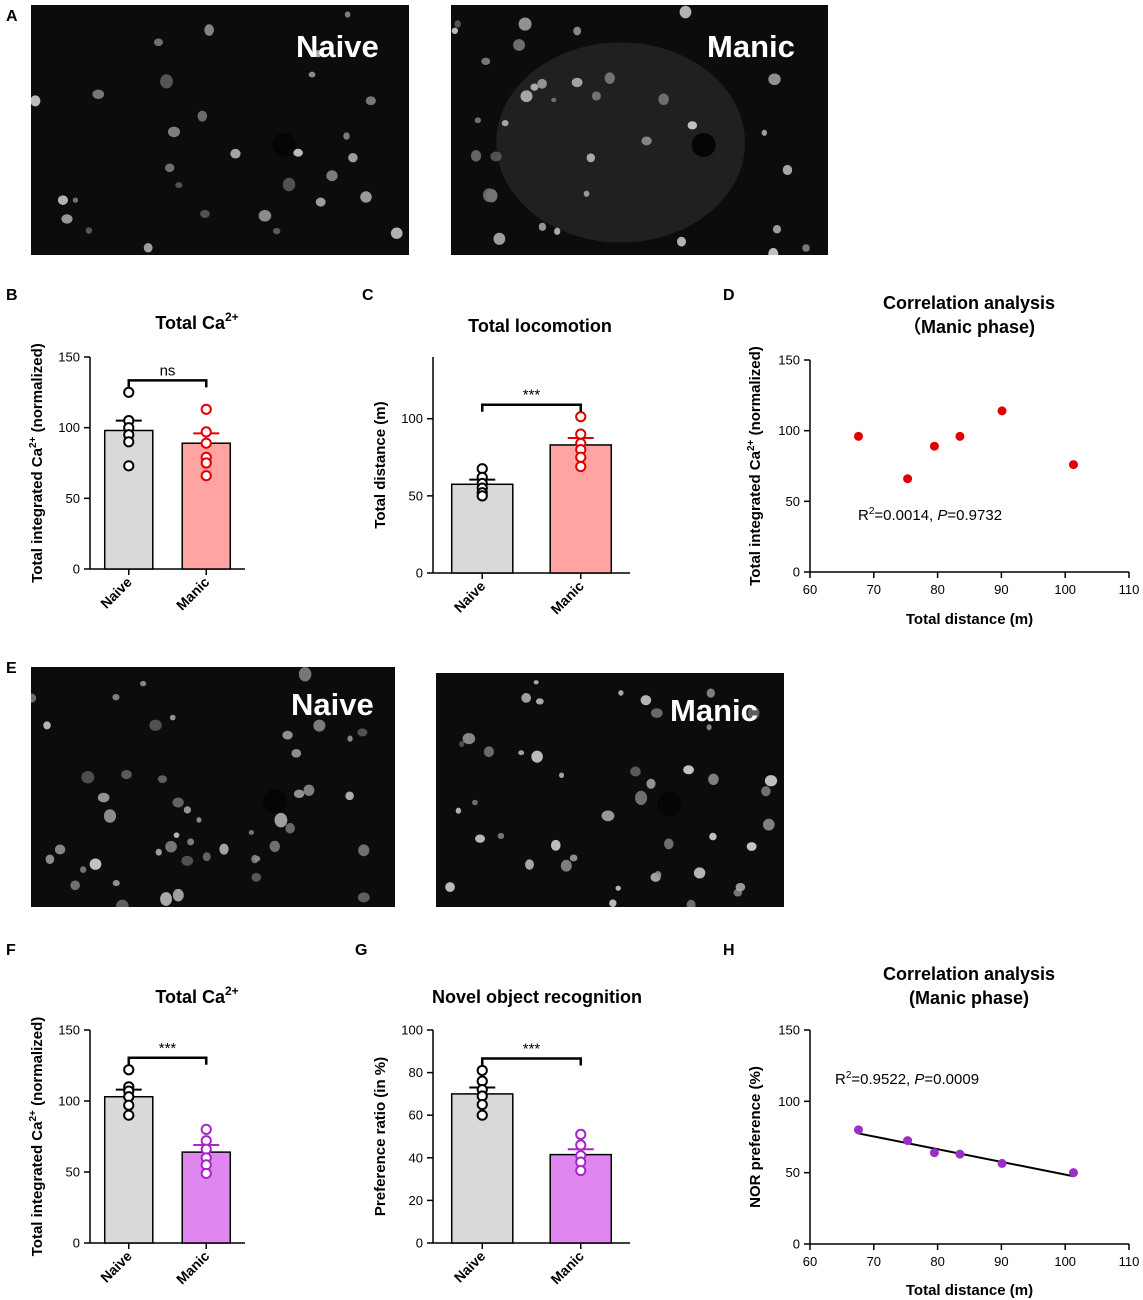 This screenshot has height=1300, width=1143. What do you see at coordinates (755, 1137) in the screenshot?
I see `y-axis-title: NOR preference (%)` at bounding box center [755, 1137].